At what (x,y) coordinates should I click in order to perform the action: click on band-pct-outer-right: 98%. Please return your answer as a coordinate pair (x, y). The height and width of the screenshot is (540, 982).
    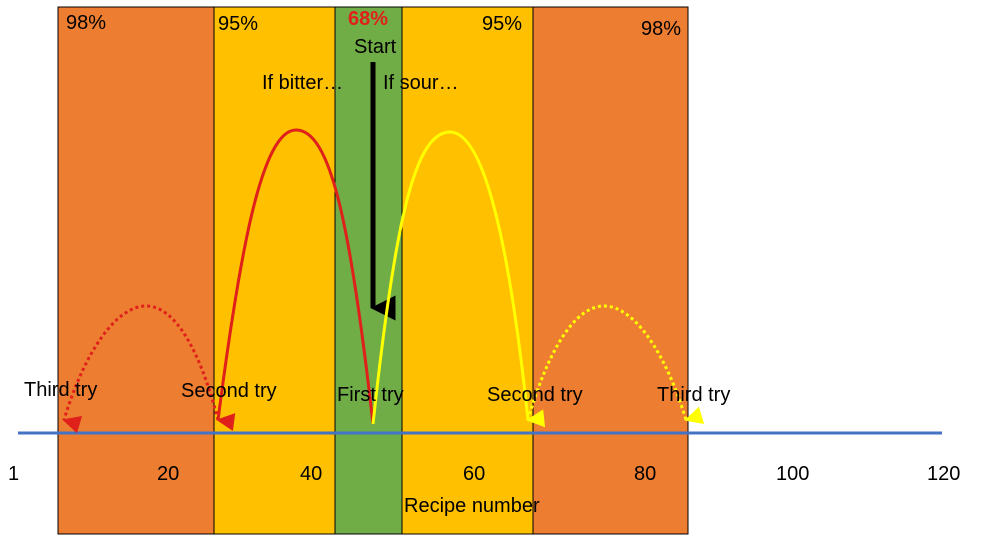
    Looking at the image, I should click on (661, 29).